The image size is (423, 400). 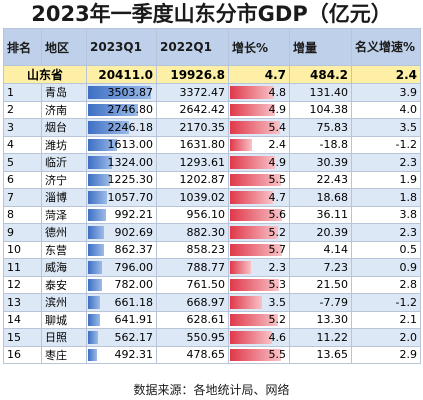 What do you see at coordinates (320, 197) in the screenshot?
I see `increase-cell: 18.68` at bounding box center [320, 197].